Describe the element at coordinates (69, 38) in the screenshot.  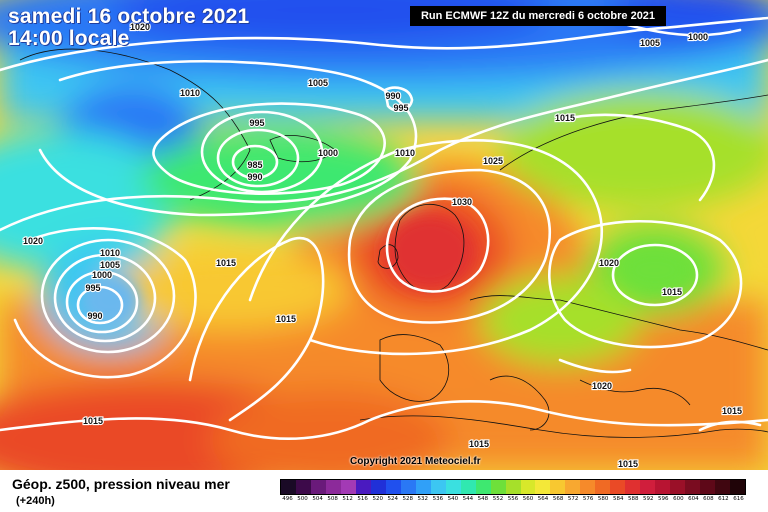
I see `forecast-time-line: 14:00 locale` at that location.